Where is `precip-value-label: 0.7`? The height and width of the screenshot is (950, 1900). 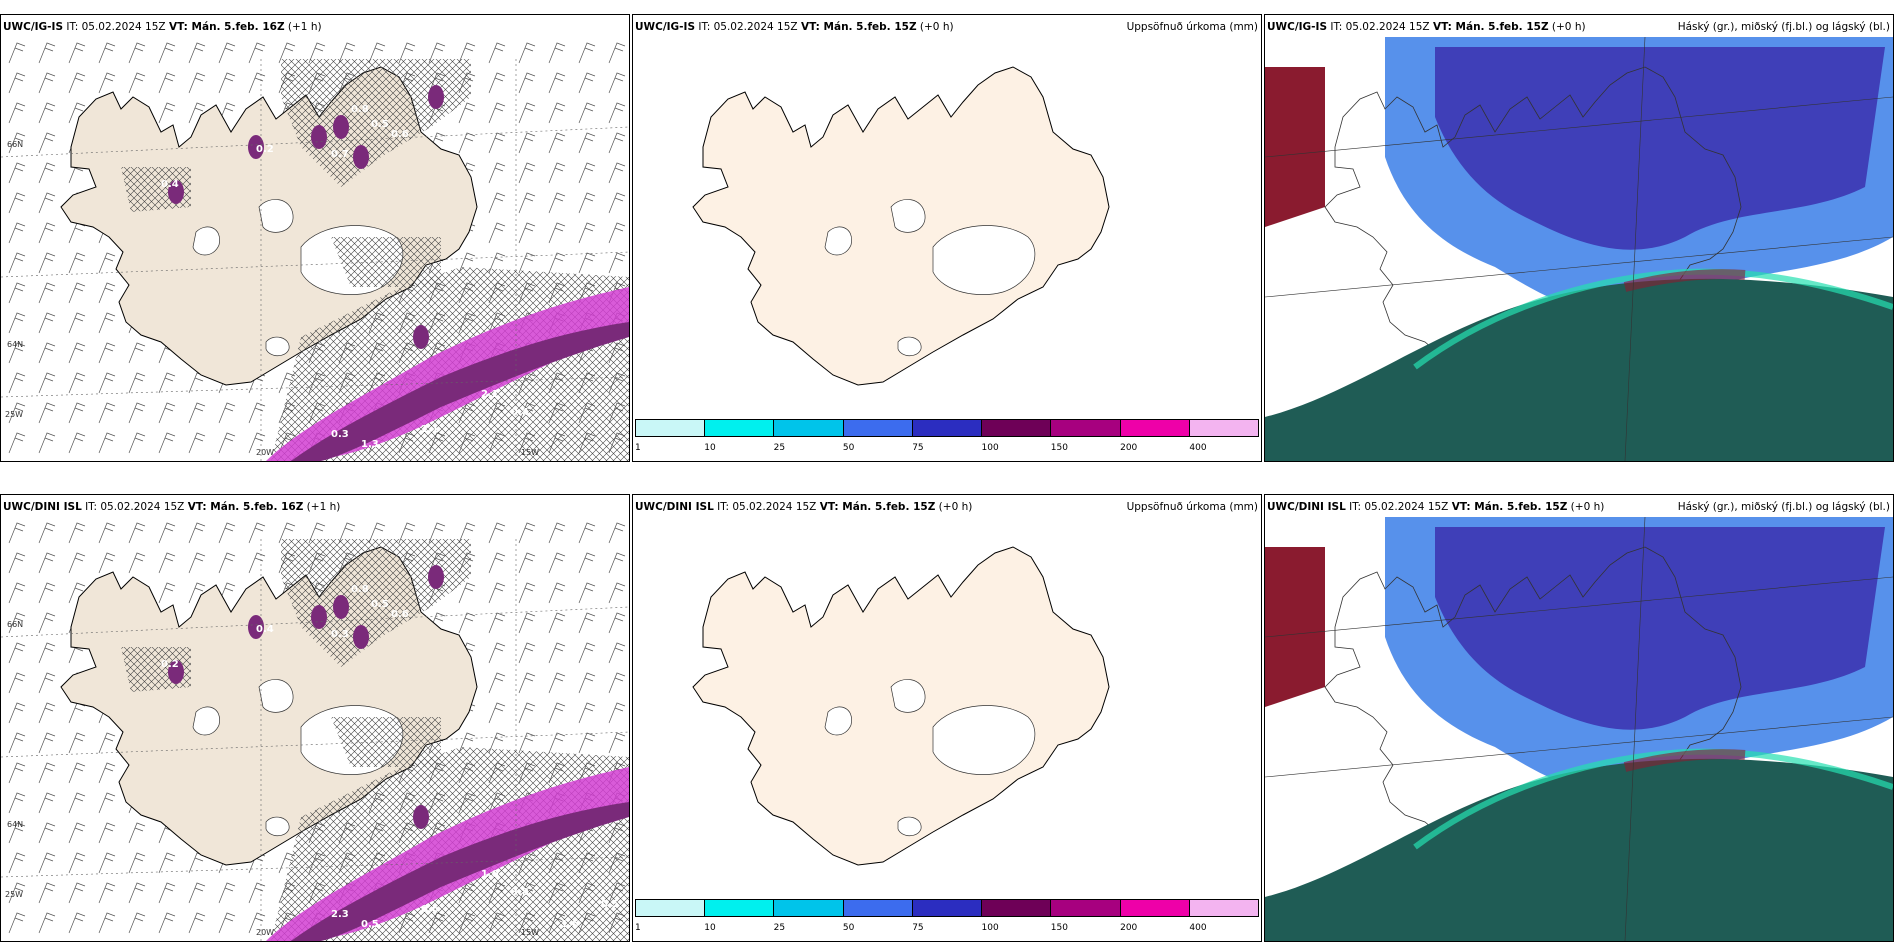
precip-value-label: 0.7 is located at coordinates (340, 154).